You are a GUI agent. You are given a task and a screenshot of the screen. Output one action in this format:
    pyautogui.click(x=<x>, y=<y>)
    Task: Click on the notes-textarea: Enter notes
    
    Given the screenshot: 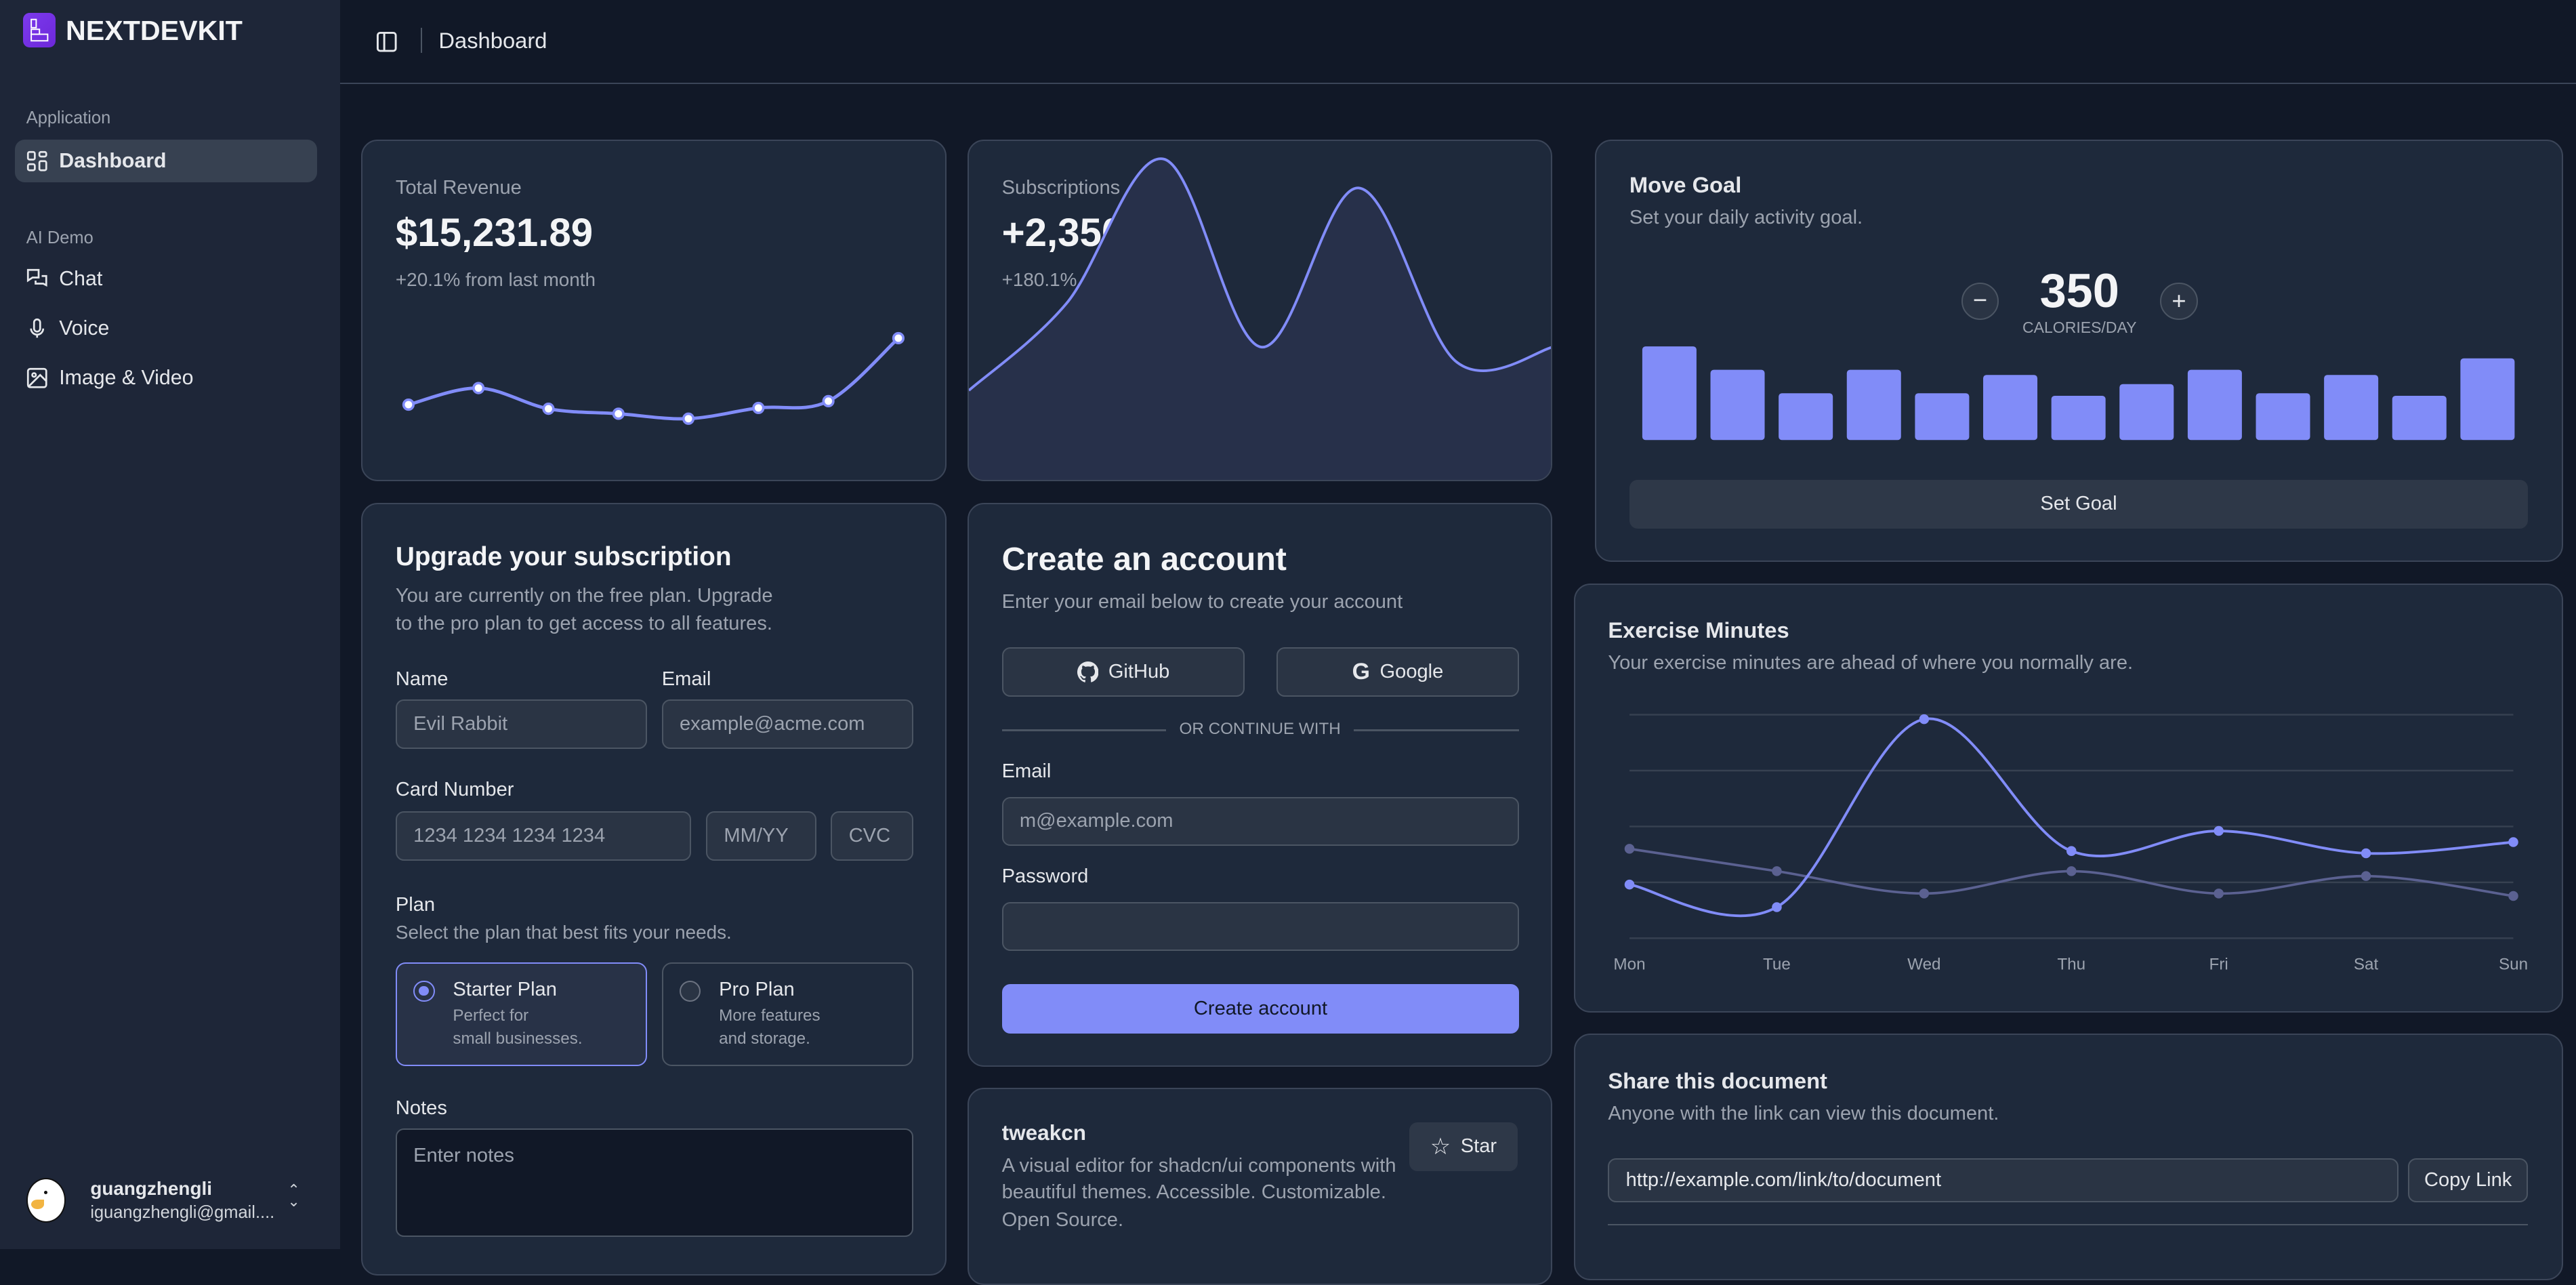 What is the action you would take?
    pyautogui.click(x=654, y=1183)
    